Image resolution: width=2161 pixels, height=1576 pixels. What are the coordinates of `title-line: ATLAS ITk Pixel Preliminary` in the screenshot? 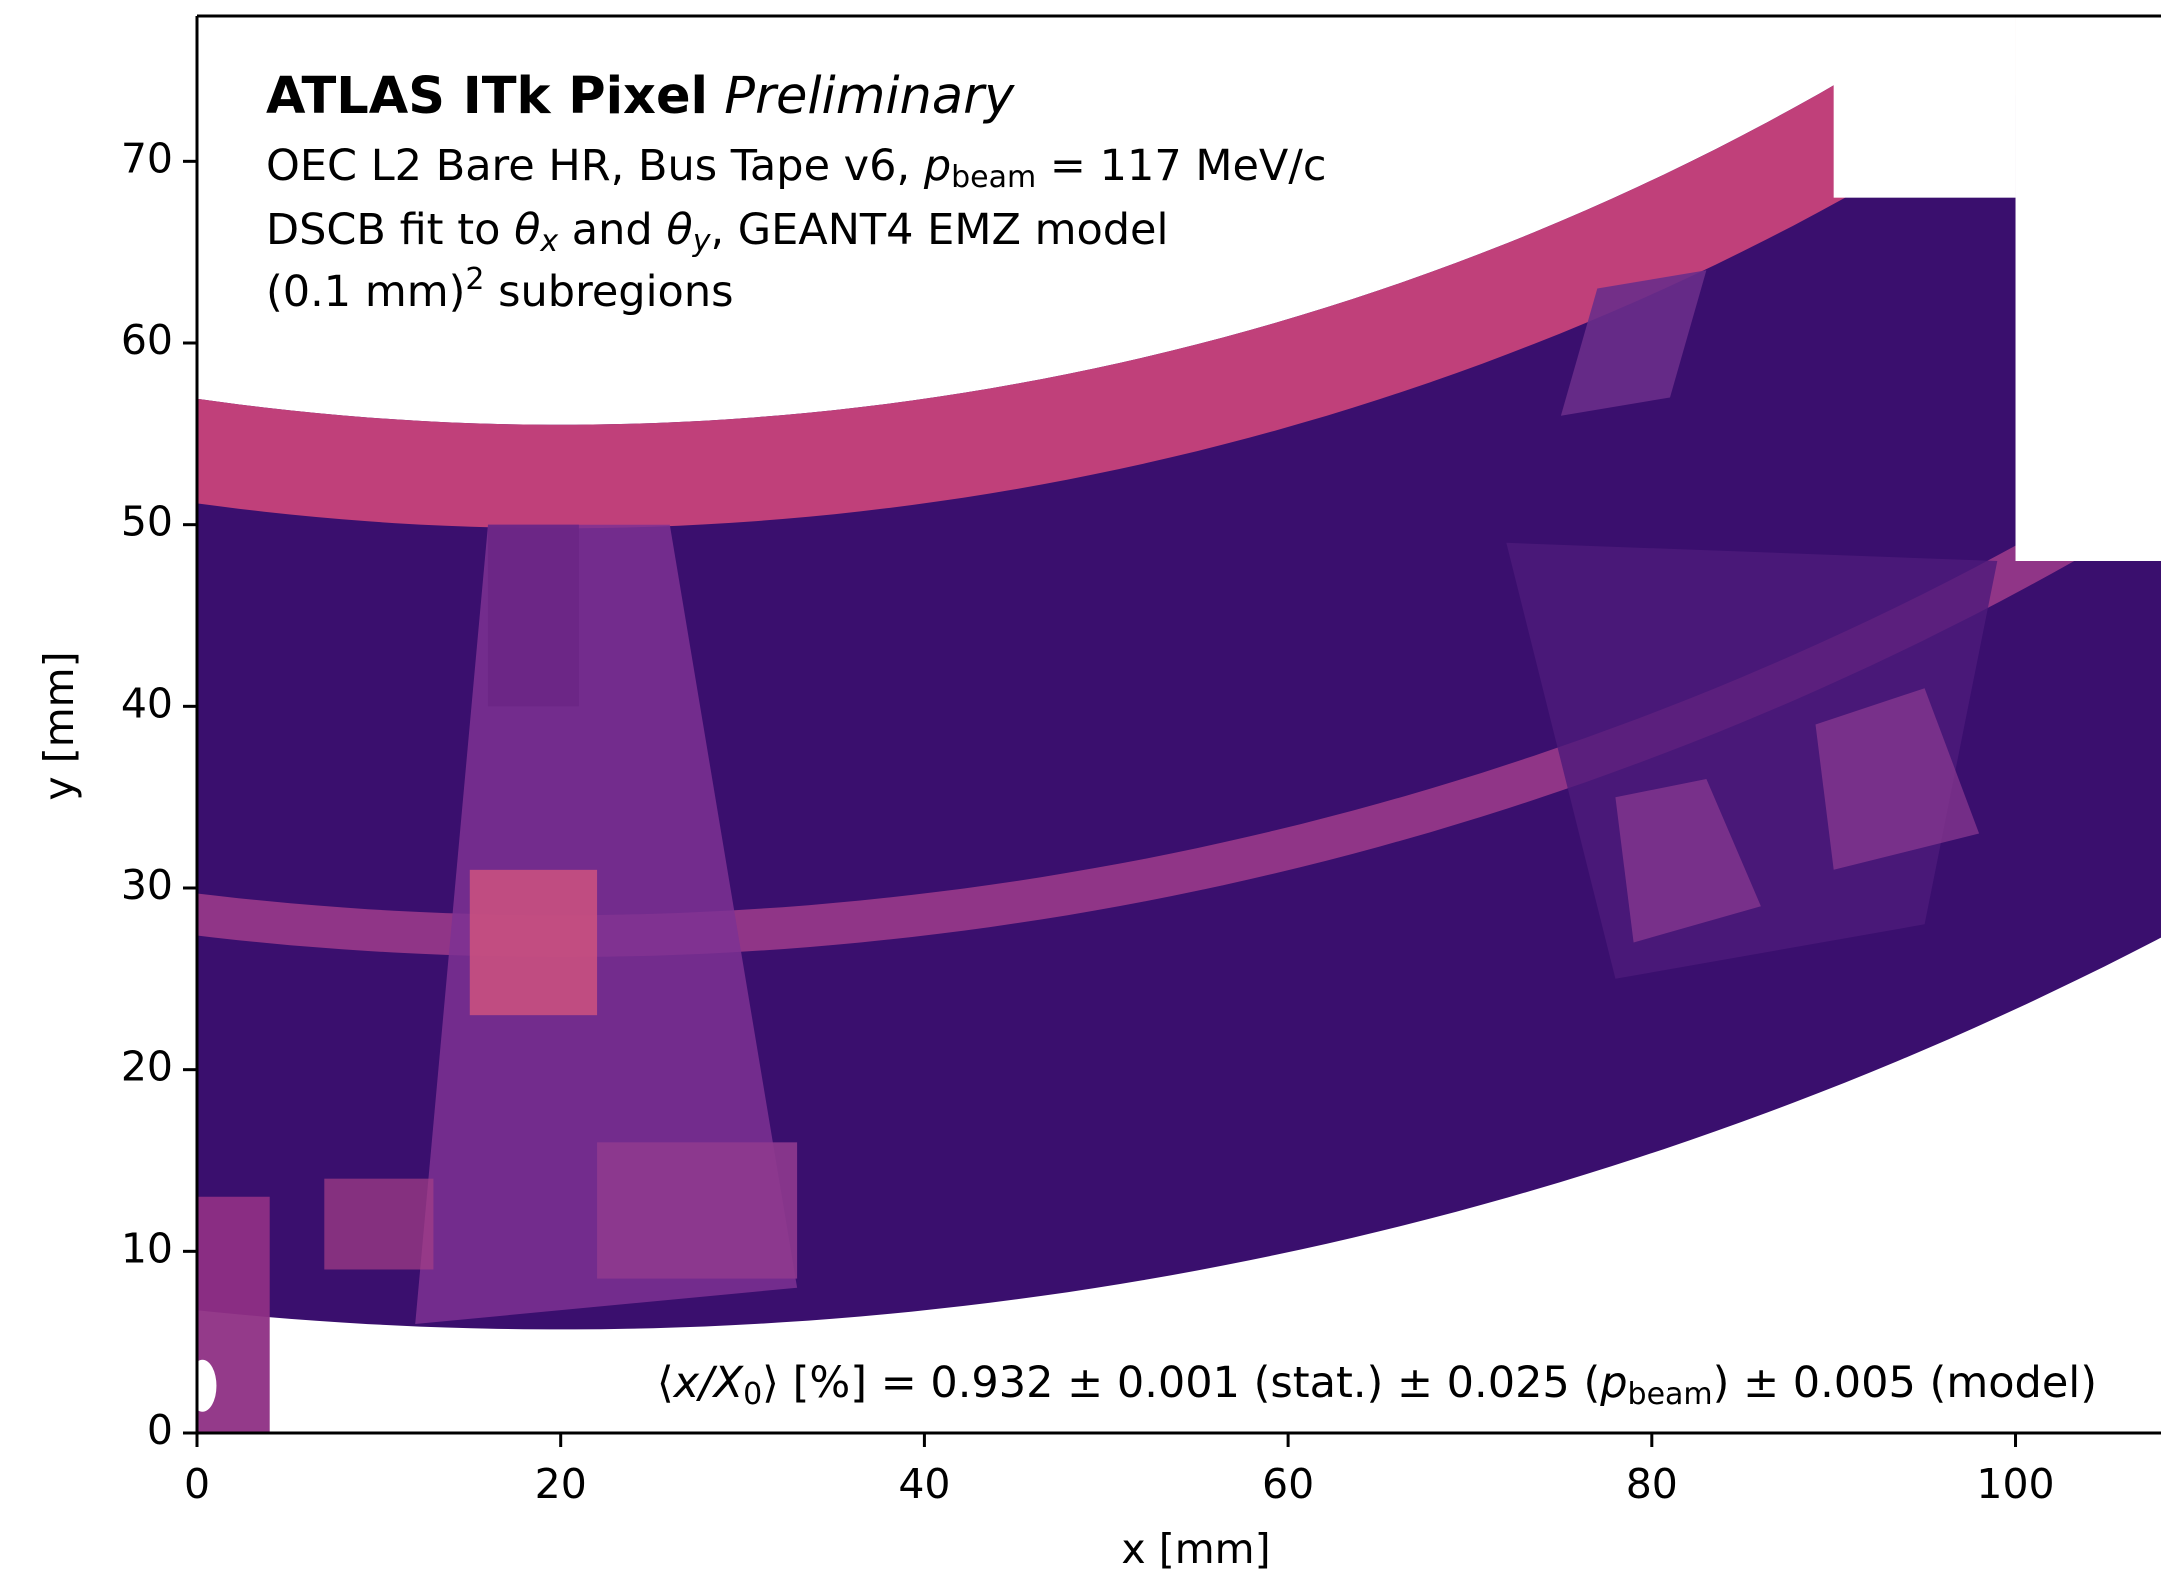 It's located at (640, 96).